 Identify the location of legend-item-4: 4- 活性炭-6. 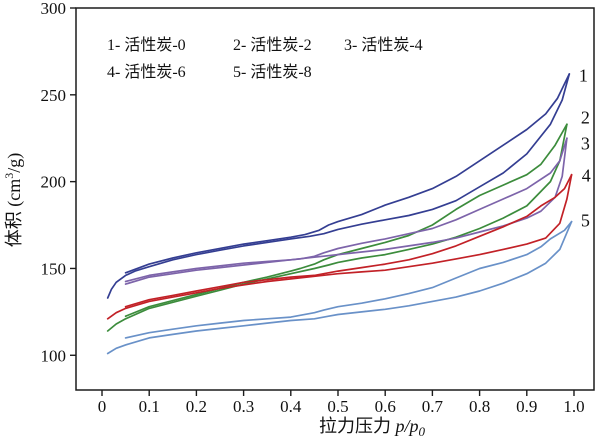
(146, 72).